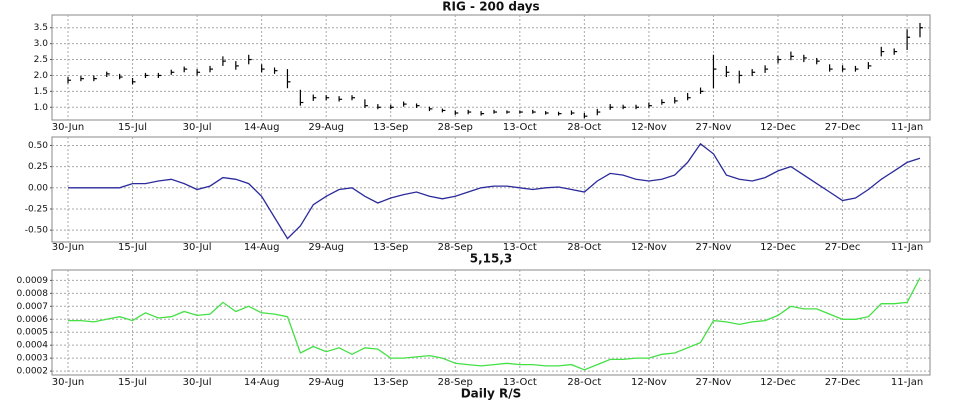 The image size is (957, 403). What do you see at coordinates (491, 394) in the screenshot?
I see `chart-title: Daily R/S` at bounding box center [491, 394].